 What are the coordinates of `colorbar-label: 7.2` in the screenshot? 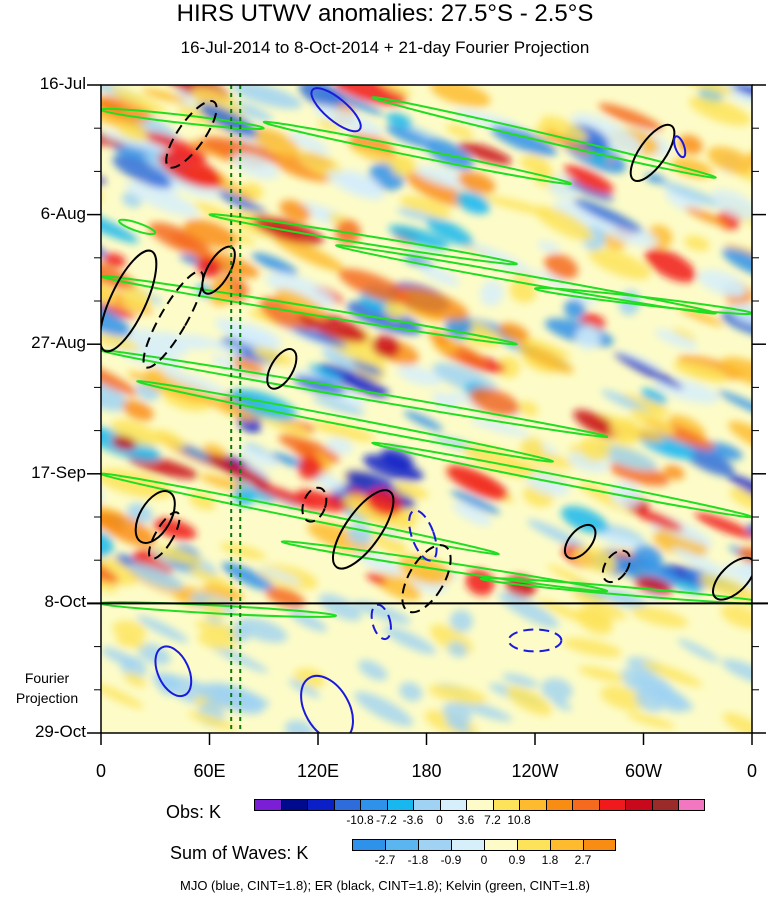 It's located at (492, 820).